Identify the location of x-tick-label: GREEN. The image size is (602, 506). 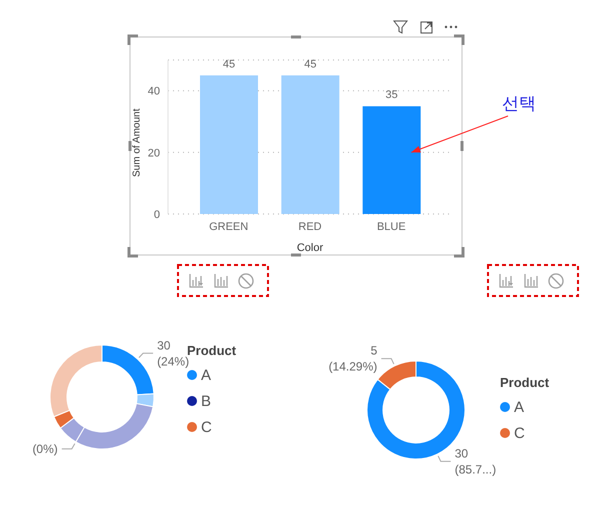
(228, 226).